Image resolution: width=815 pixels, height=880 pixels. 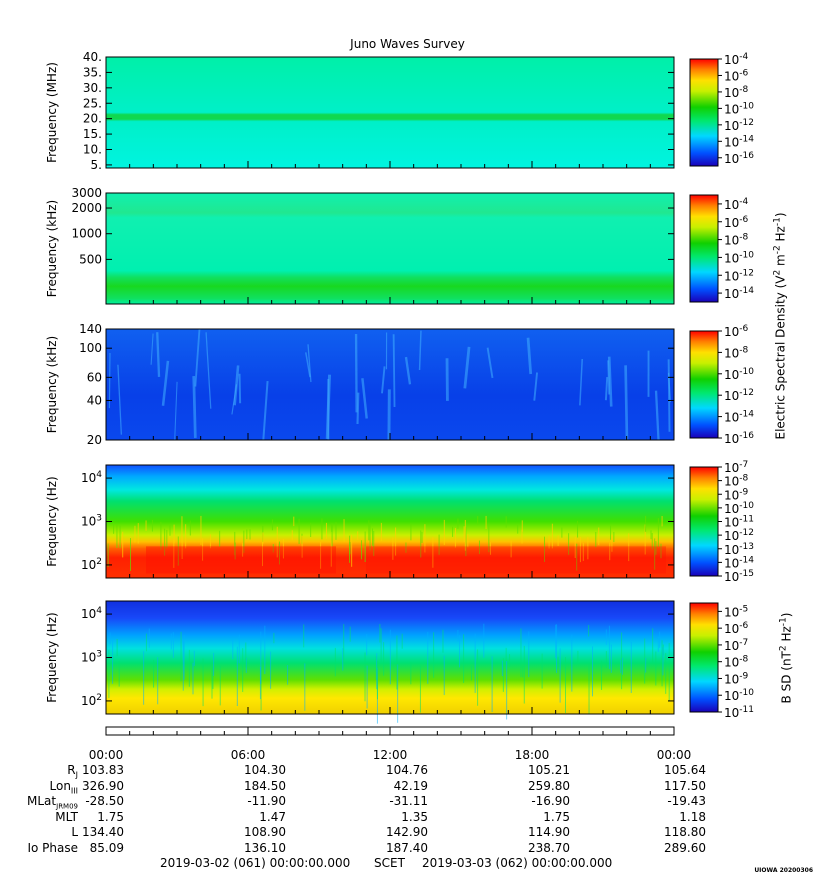 What do you see at coordinates (64, 786) in the screenshot?
I see `ephemeris-label: LonIII` at bounding box center [64, 786].